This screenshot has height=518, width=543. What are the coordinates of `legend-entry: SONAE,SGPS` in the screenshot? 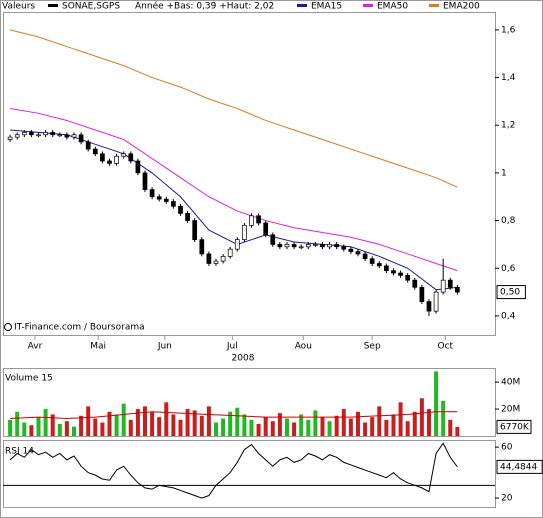 It's located at (91, 7).